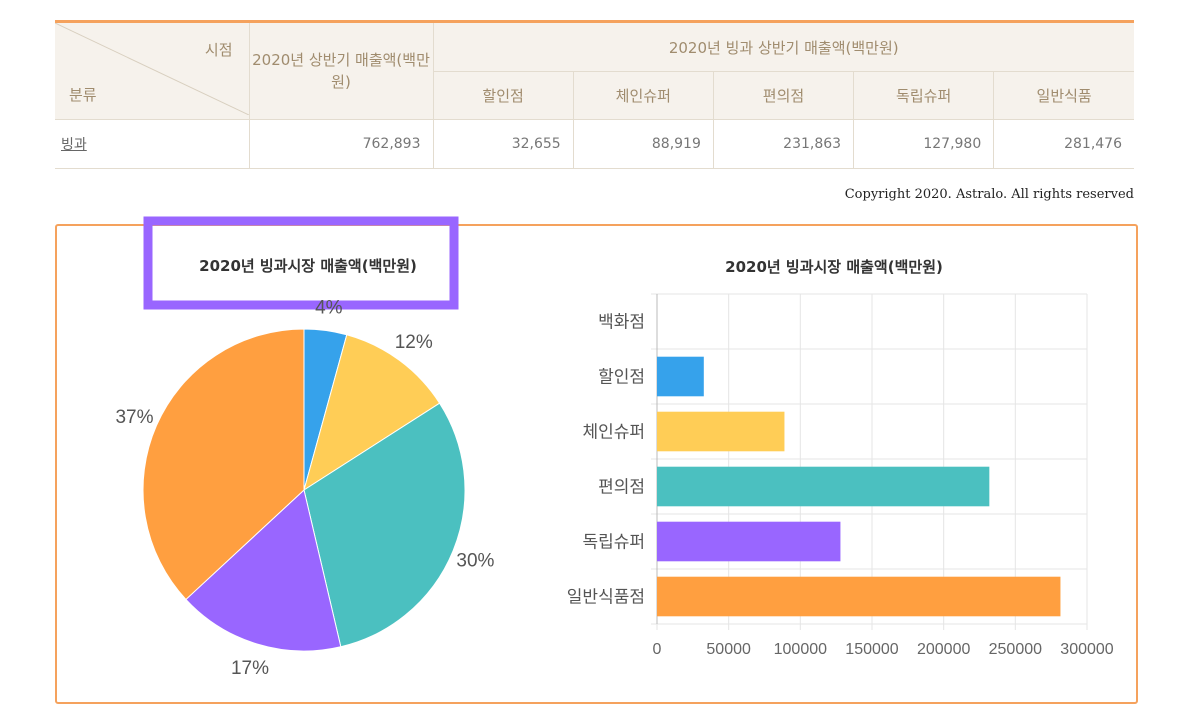 The width and height of the screenshot is (1190, 720). I want to click on y-category-label: 편의점, so click(621, 488).